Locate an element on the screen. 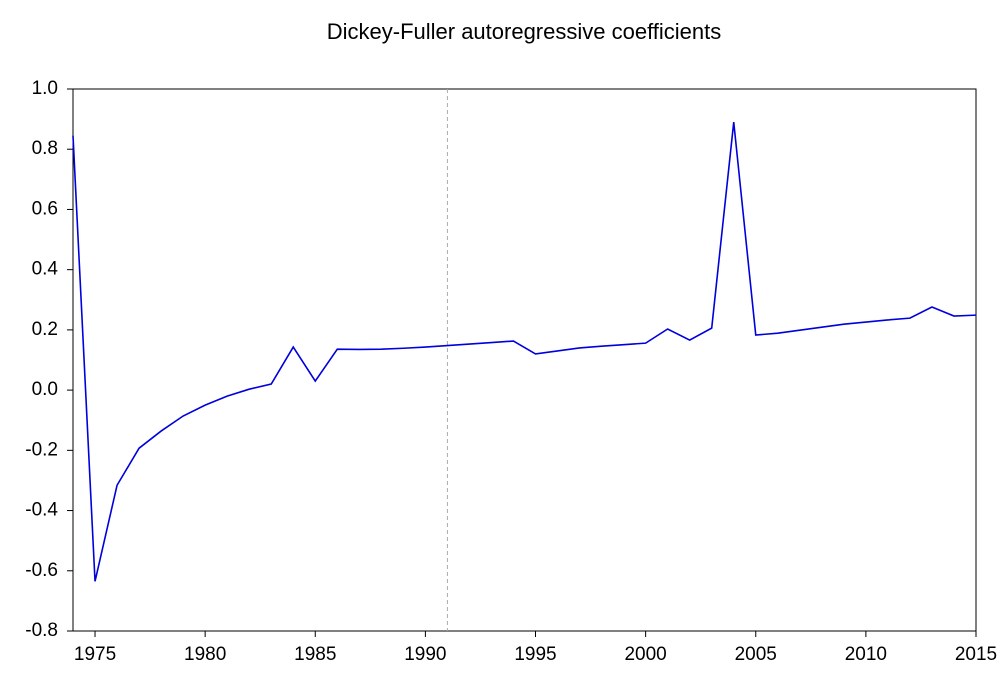 This screenshot has width=1006, height=675. x-tick-label: 1995 is located at coordinates (535, 654).